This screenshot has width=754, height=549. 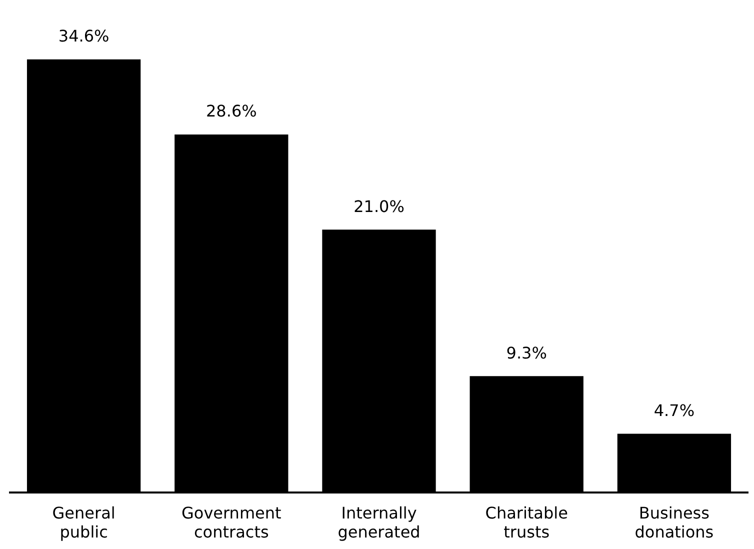 What do you see at coordinates (526, 522) in the screenshot?
I see `x-tick-label: Charitable trusts` at bounding box center [526, 522].